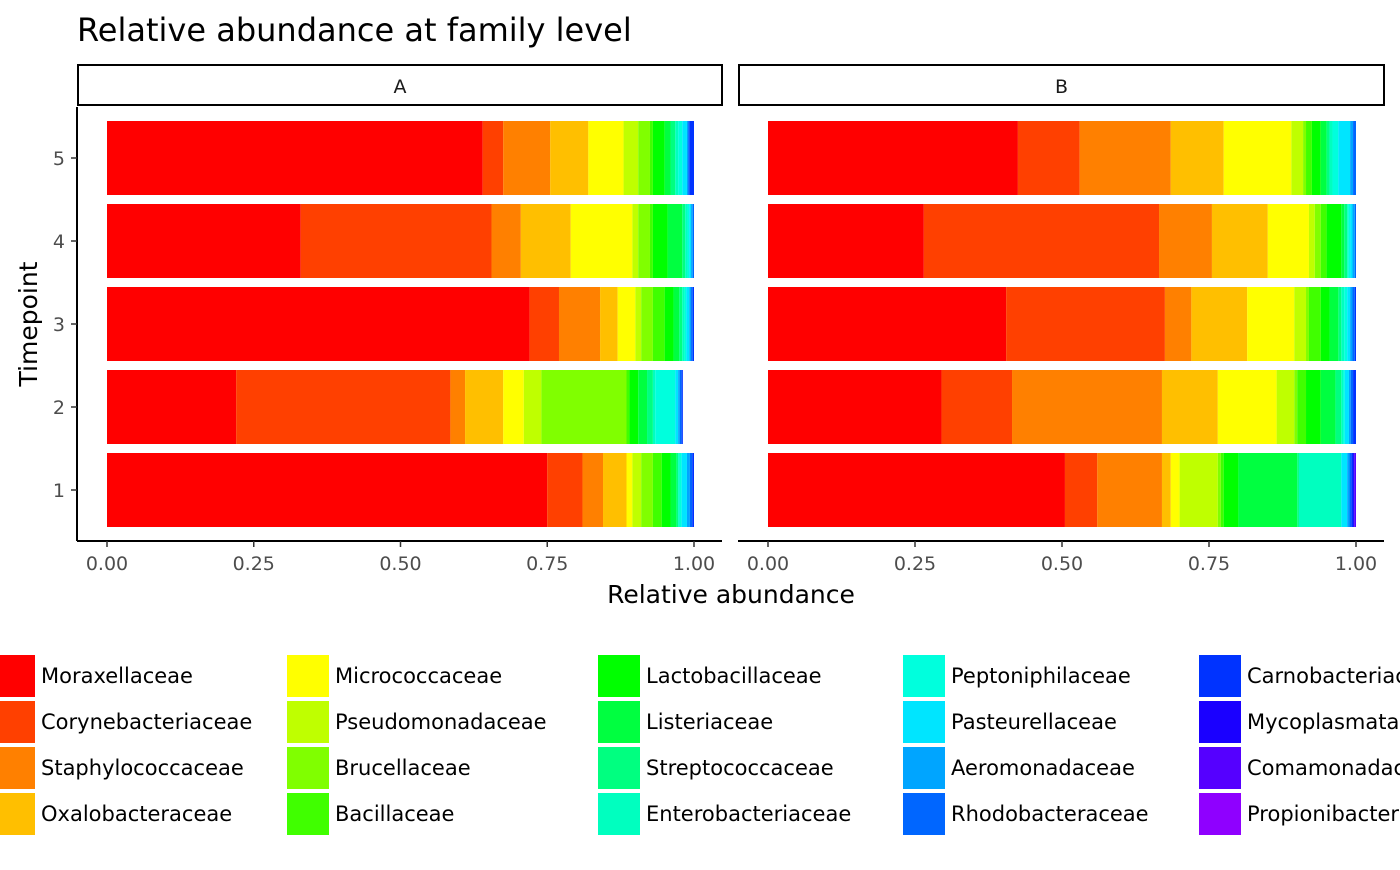  I want to click on legend-label: Pasteurellaceae, so click(1034, 722).